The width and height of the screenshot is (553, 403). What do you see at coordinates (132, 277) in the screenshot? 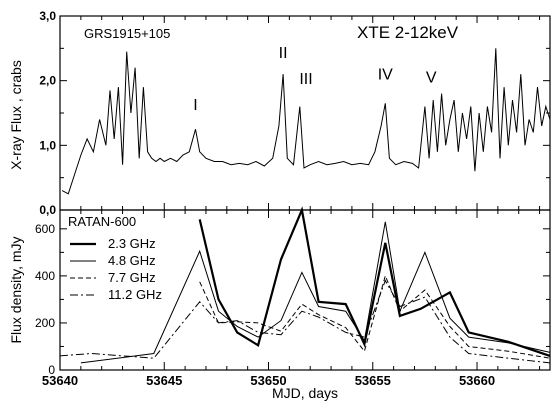
I see `legend-label: 7.7 GHz` at bounding box center [132, 277].